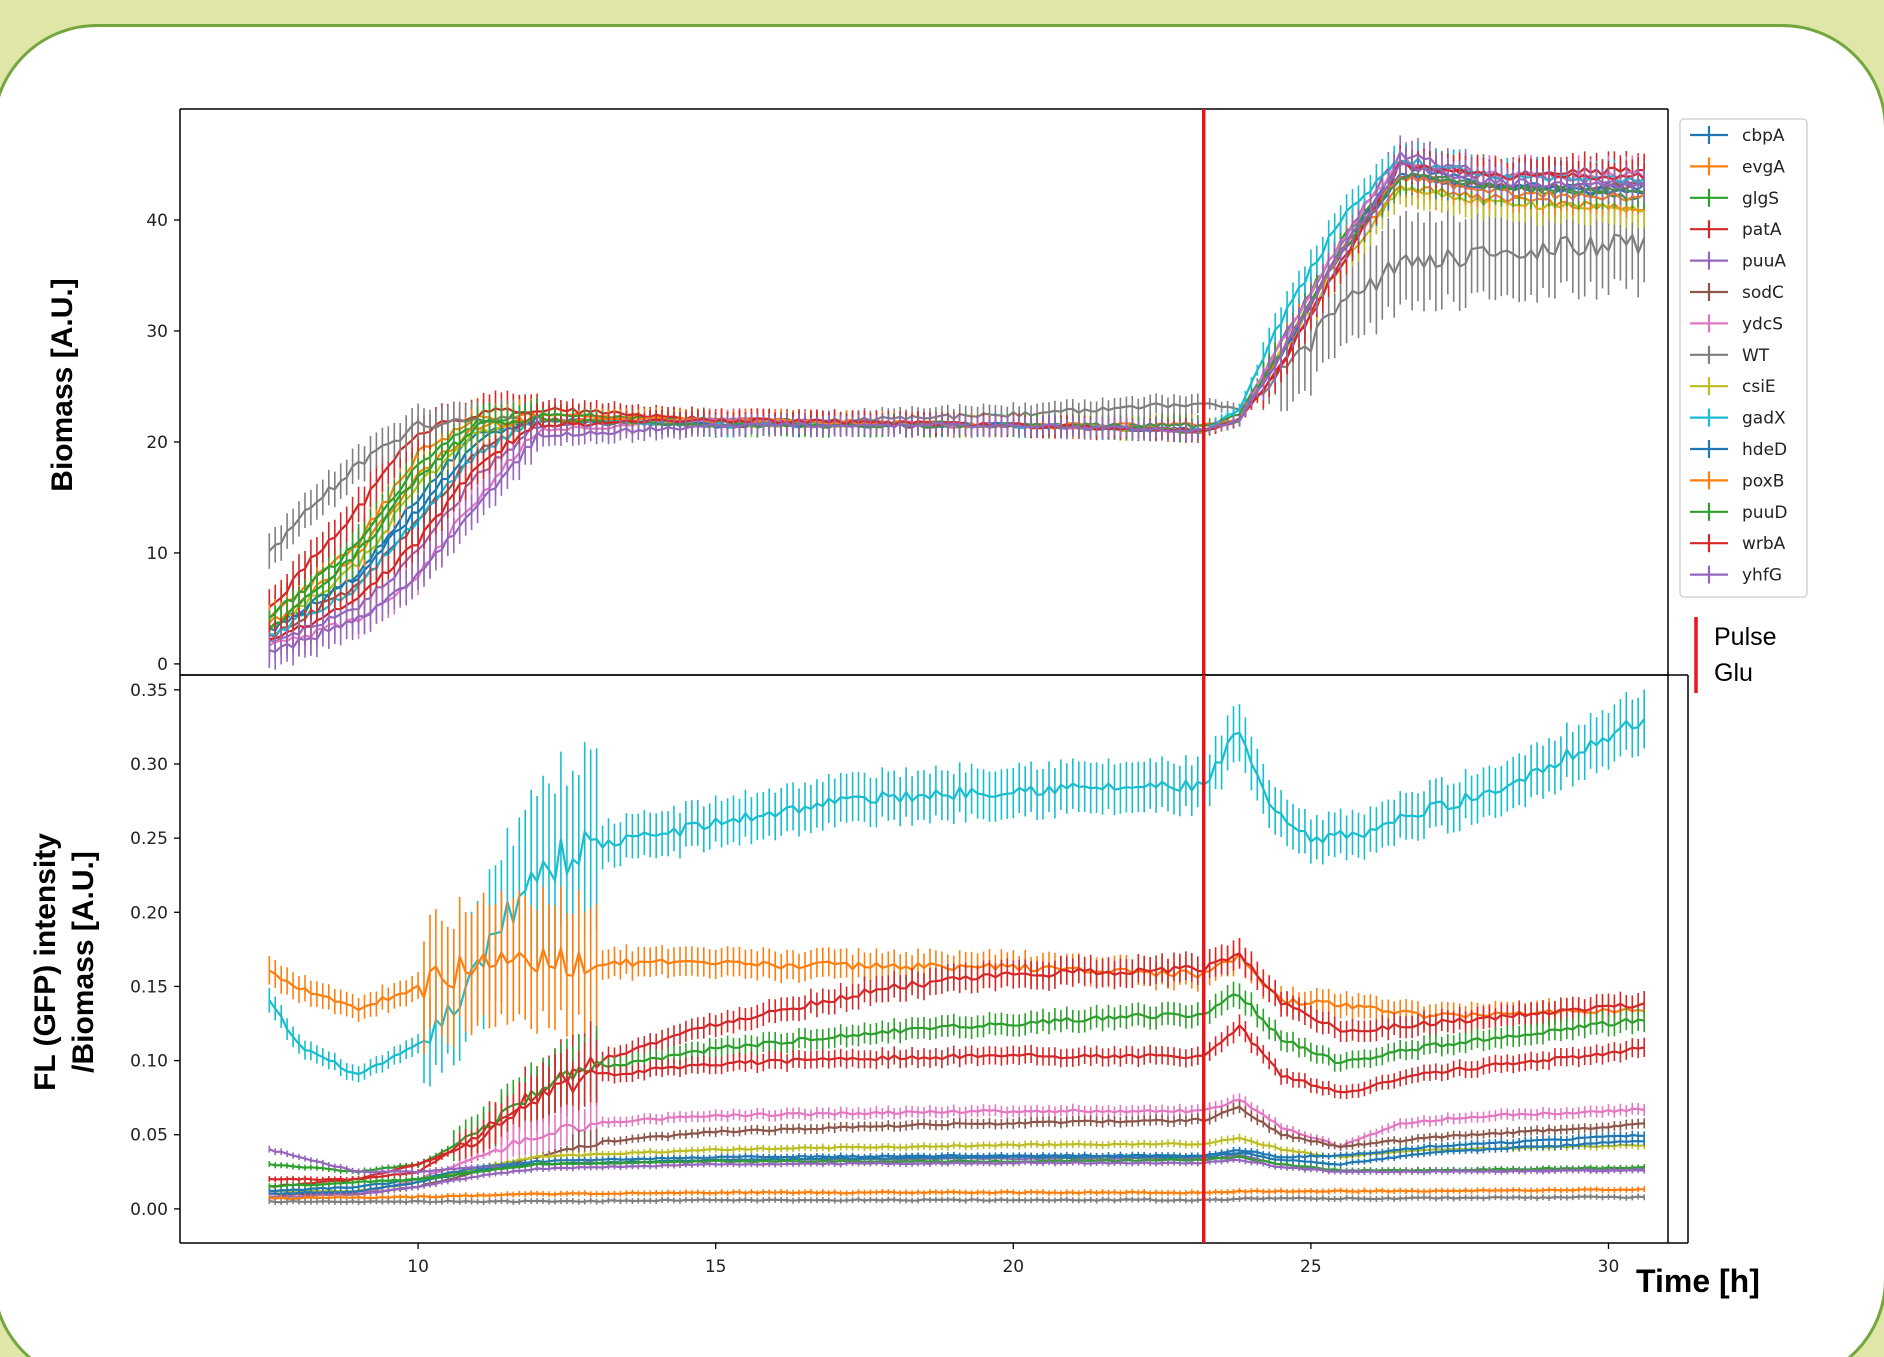 Image resolution: width=1884 pixels, height=1357 pixels. I want to click on pulse-legend-line1: Pulse, so click(1745, 637).